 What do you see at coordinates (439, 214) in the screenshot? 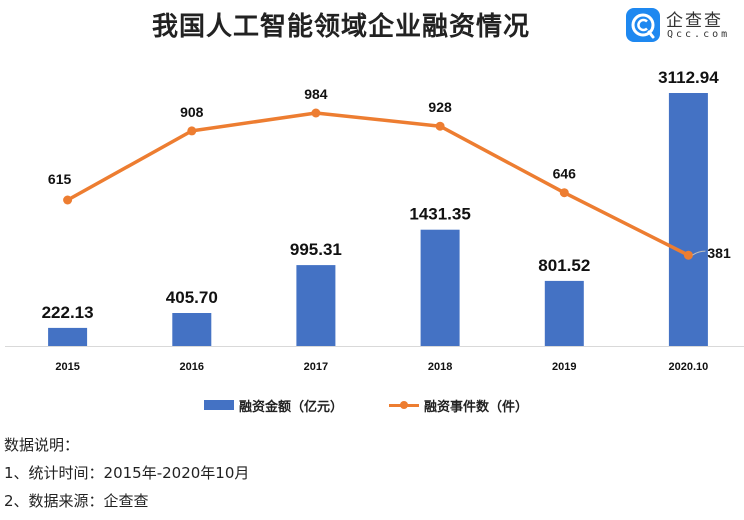
I see `bar-value-label: 1431.35` at bounding box center [439, 214].